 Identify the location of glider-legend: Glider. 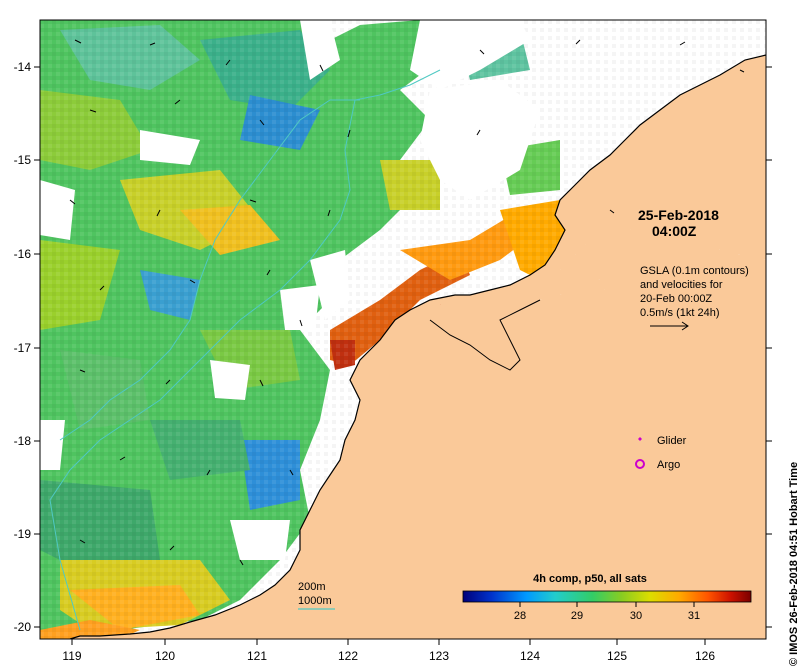
(662, 441).